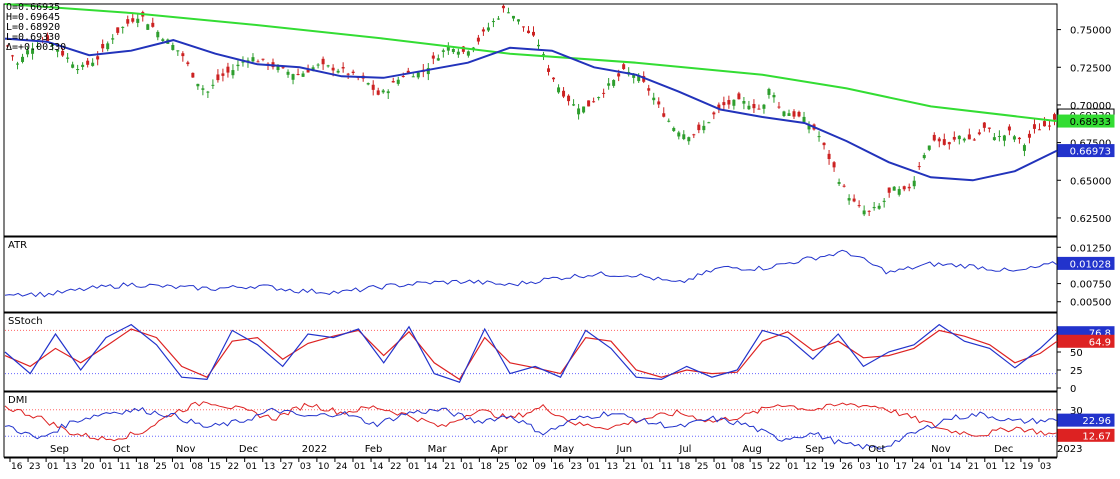 The height and width of the screenshot is (479, 1120). I want to click on change-value: Δ=+0.00330, so click(36, 47).